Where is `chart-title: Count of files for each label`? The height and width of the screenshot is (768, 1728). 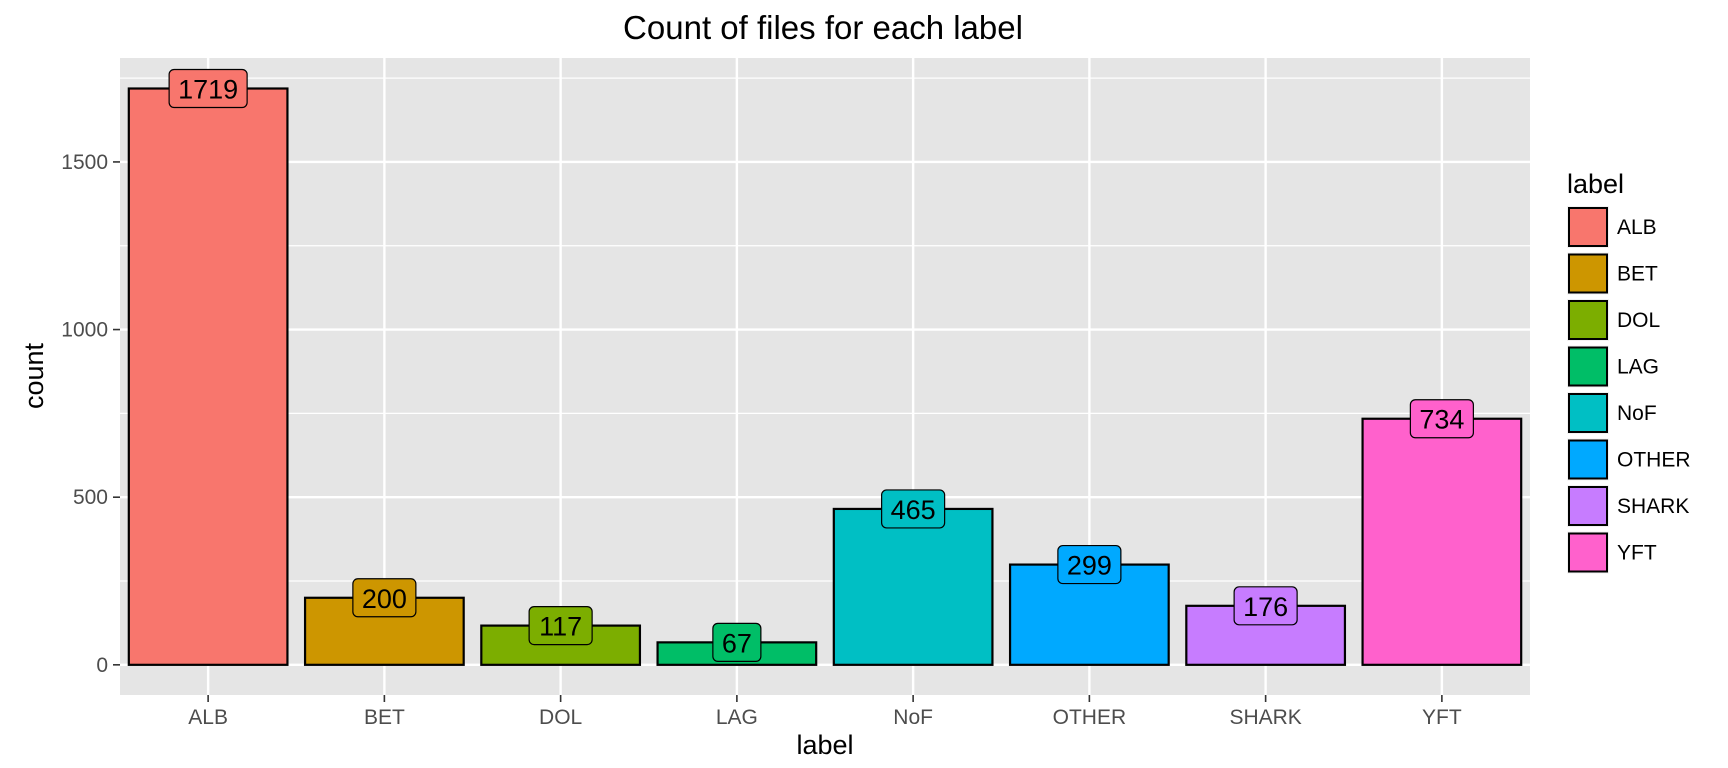 chart-title: Count of files for each label is located at coordinates (823, 27).